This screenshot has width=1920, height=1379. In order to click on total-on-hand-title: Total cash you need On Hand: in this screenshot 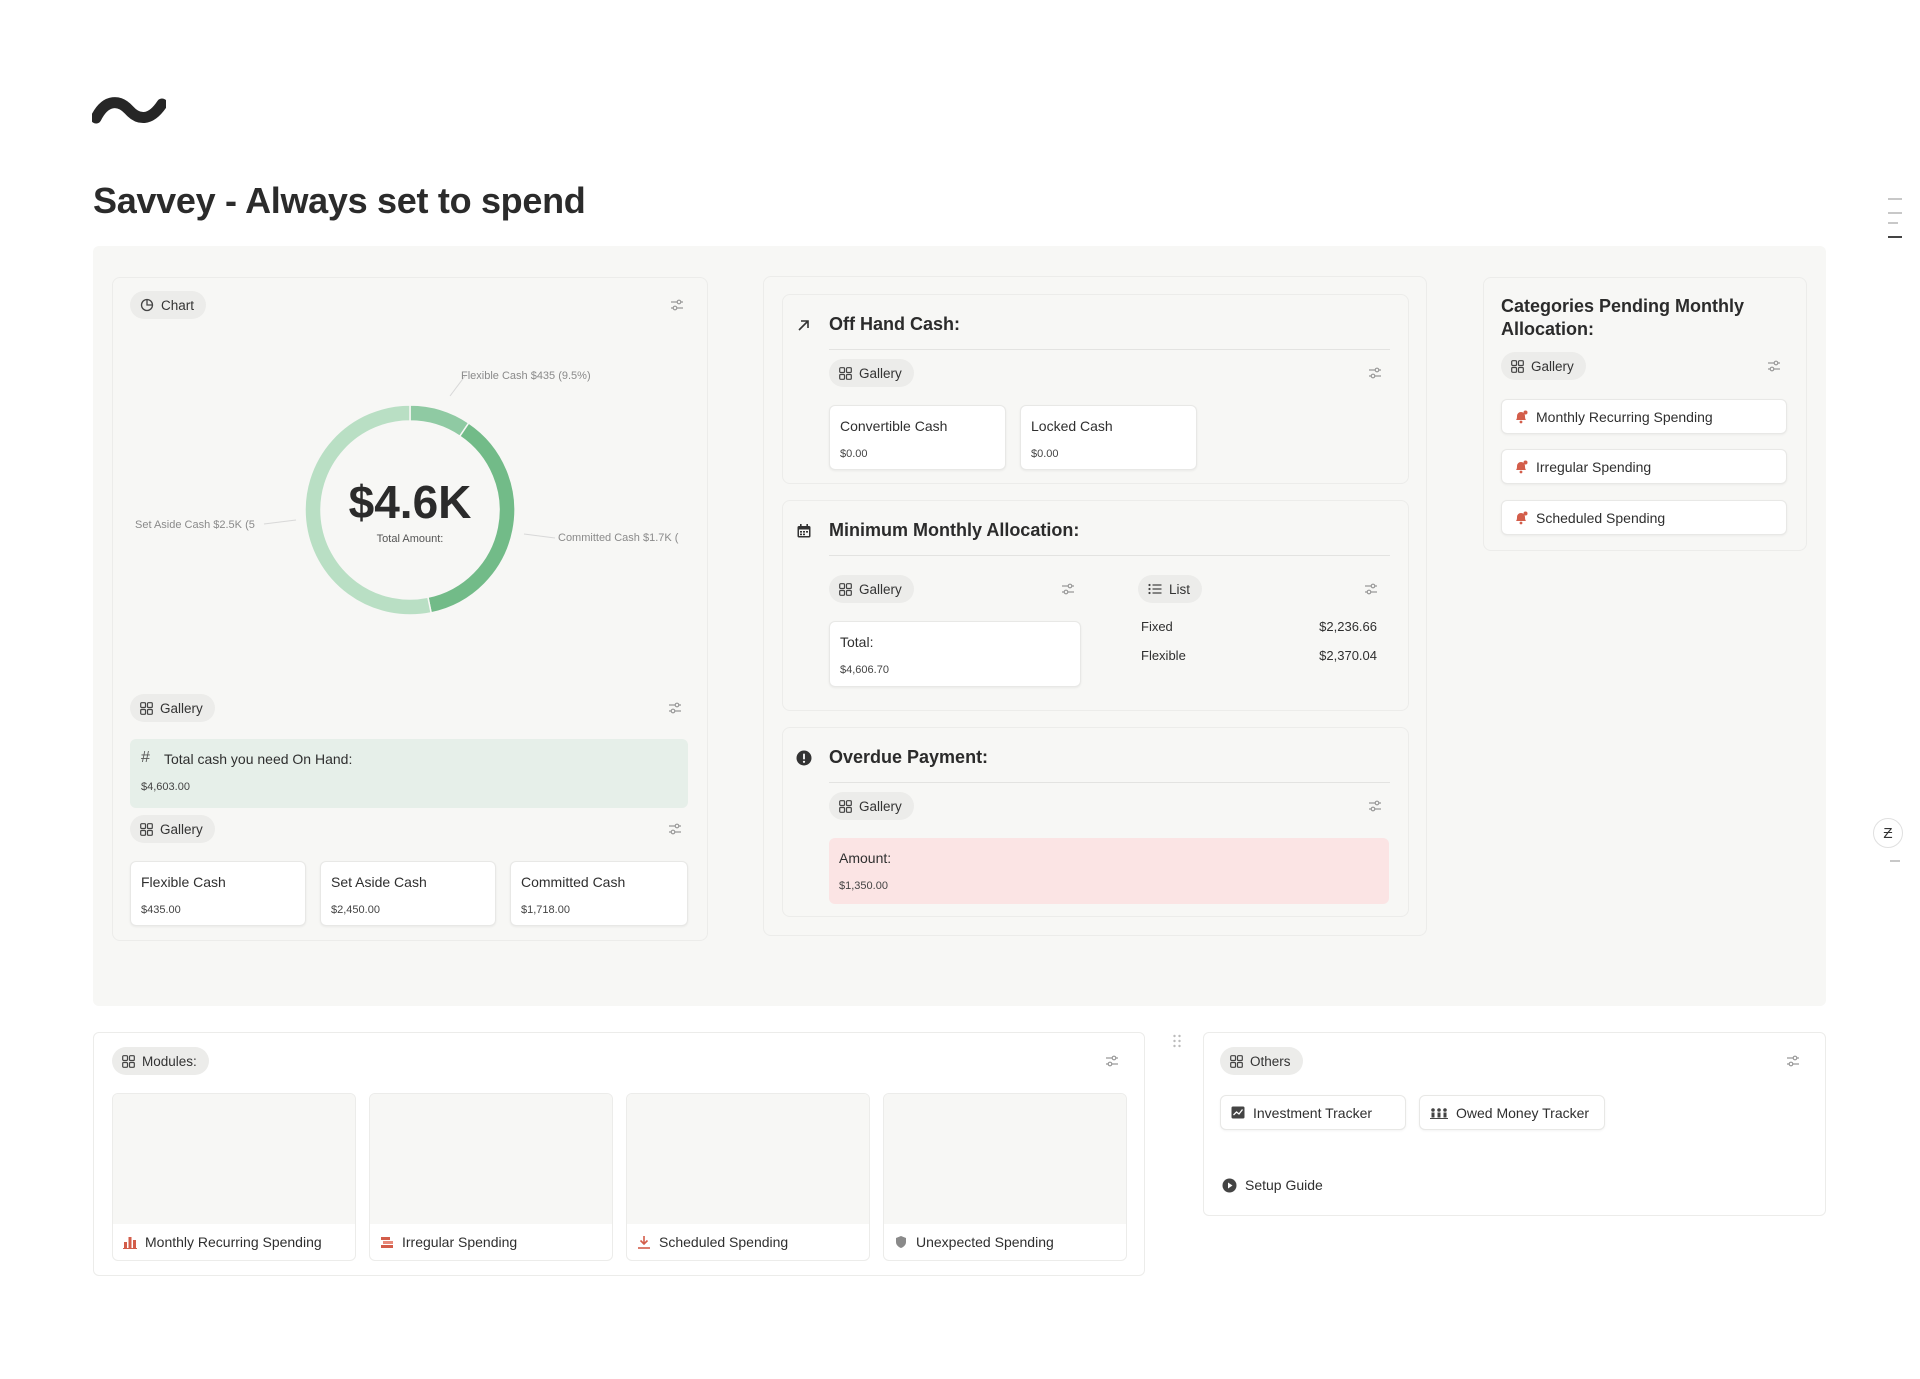, I will do `click(258, 759)`.